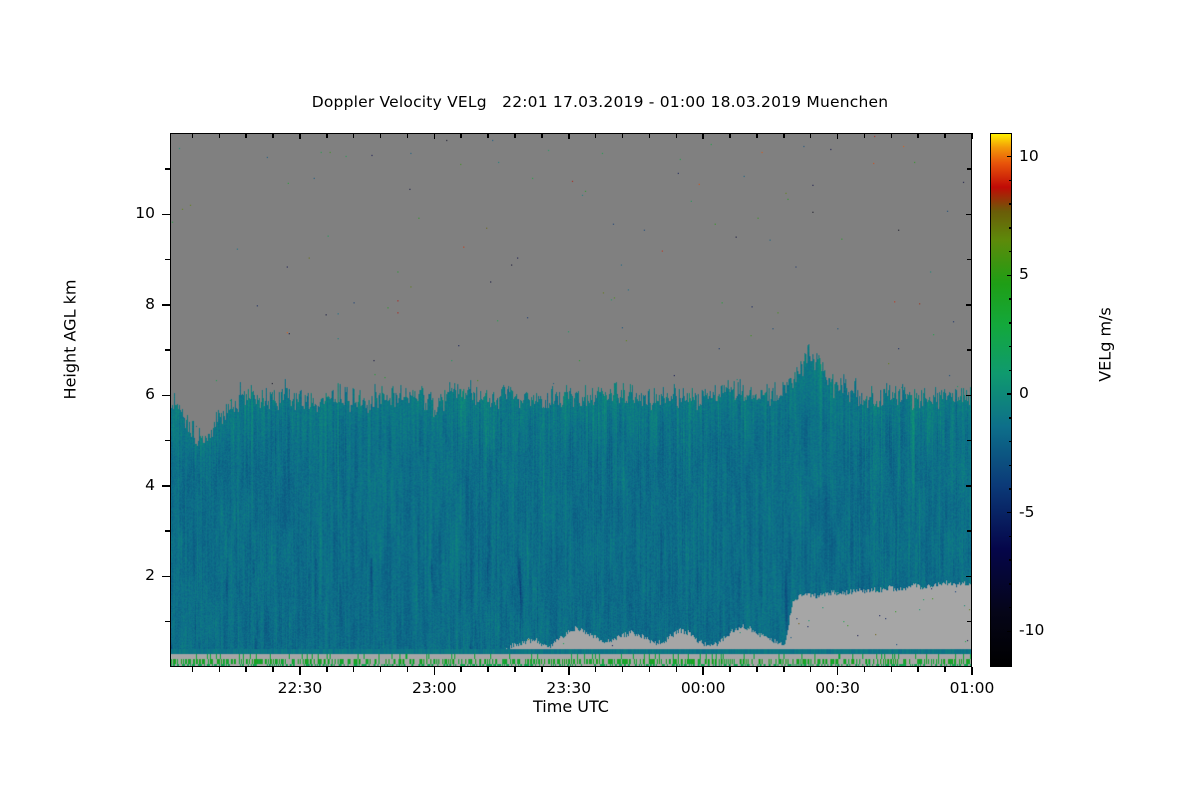 This screenshot has width=1200, height=800. What do you see at coordinates (434, 688) in the screenshot?
I see `x-tick-label: 23:00` at bounding box center [434, 688].